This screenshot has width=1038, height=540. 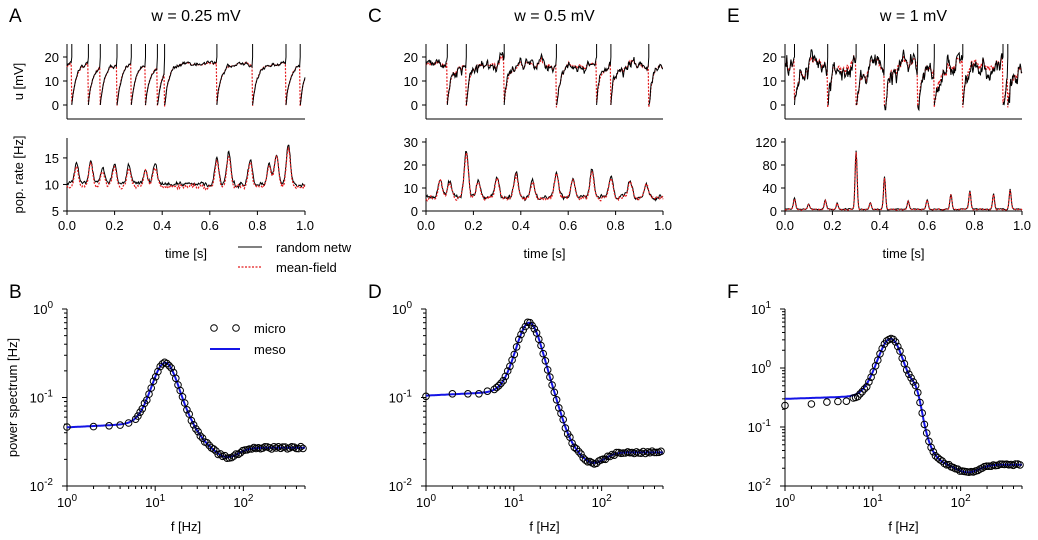 I want to click on y-tick-label-rate: 20, so click(x=411, y=165).